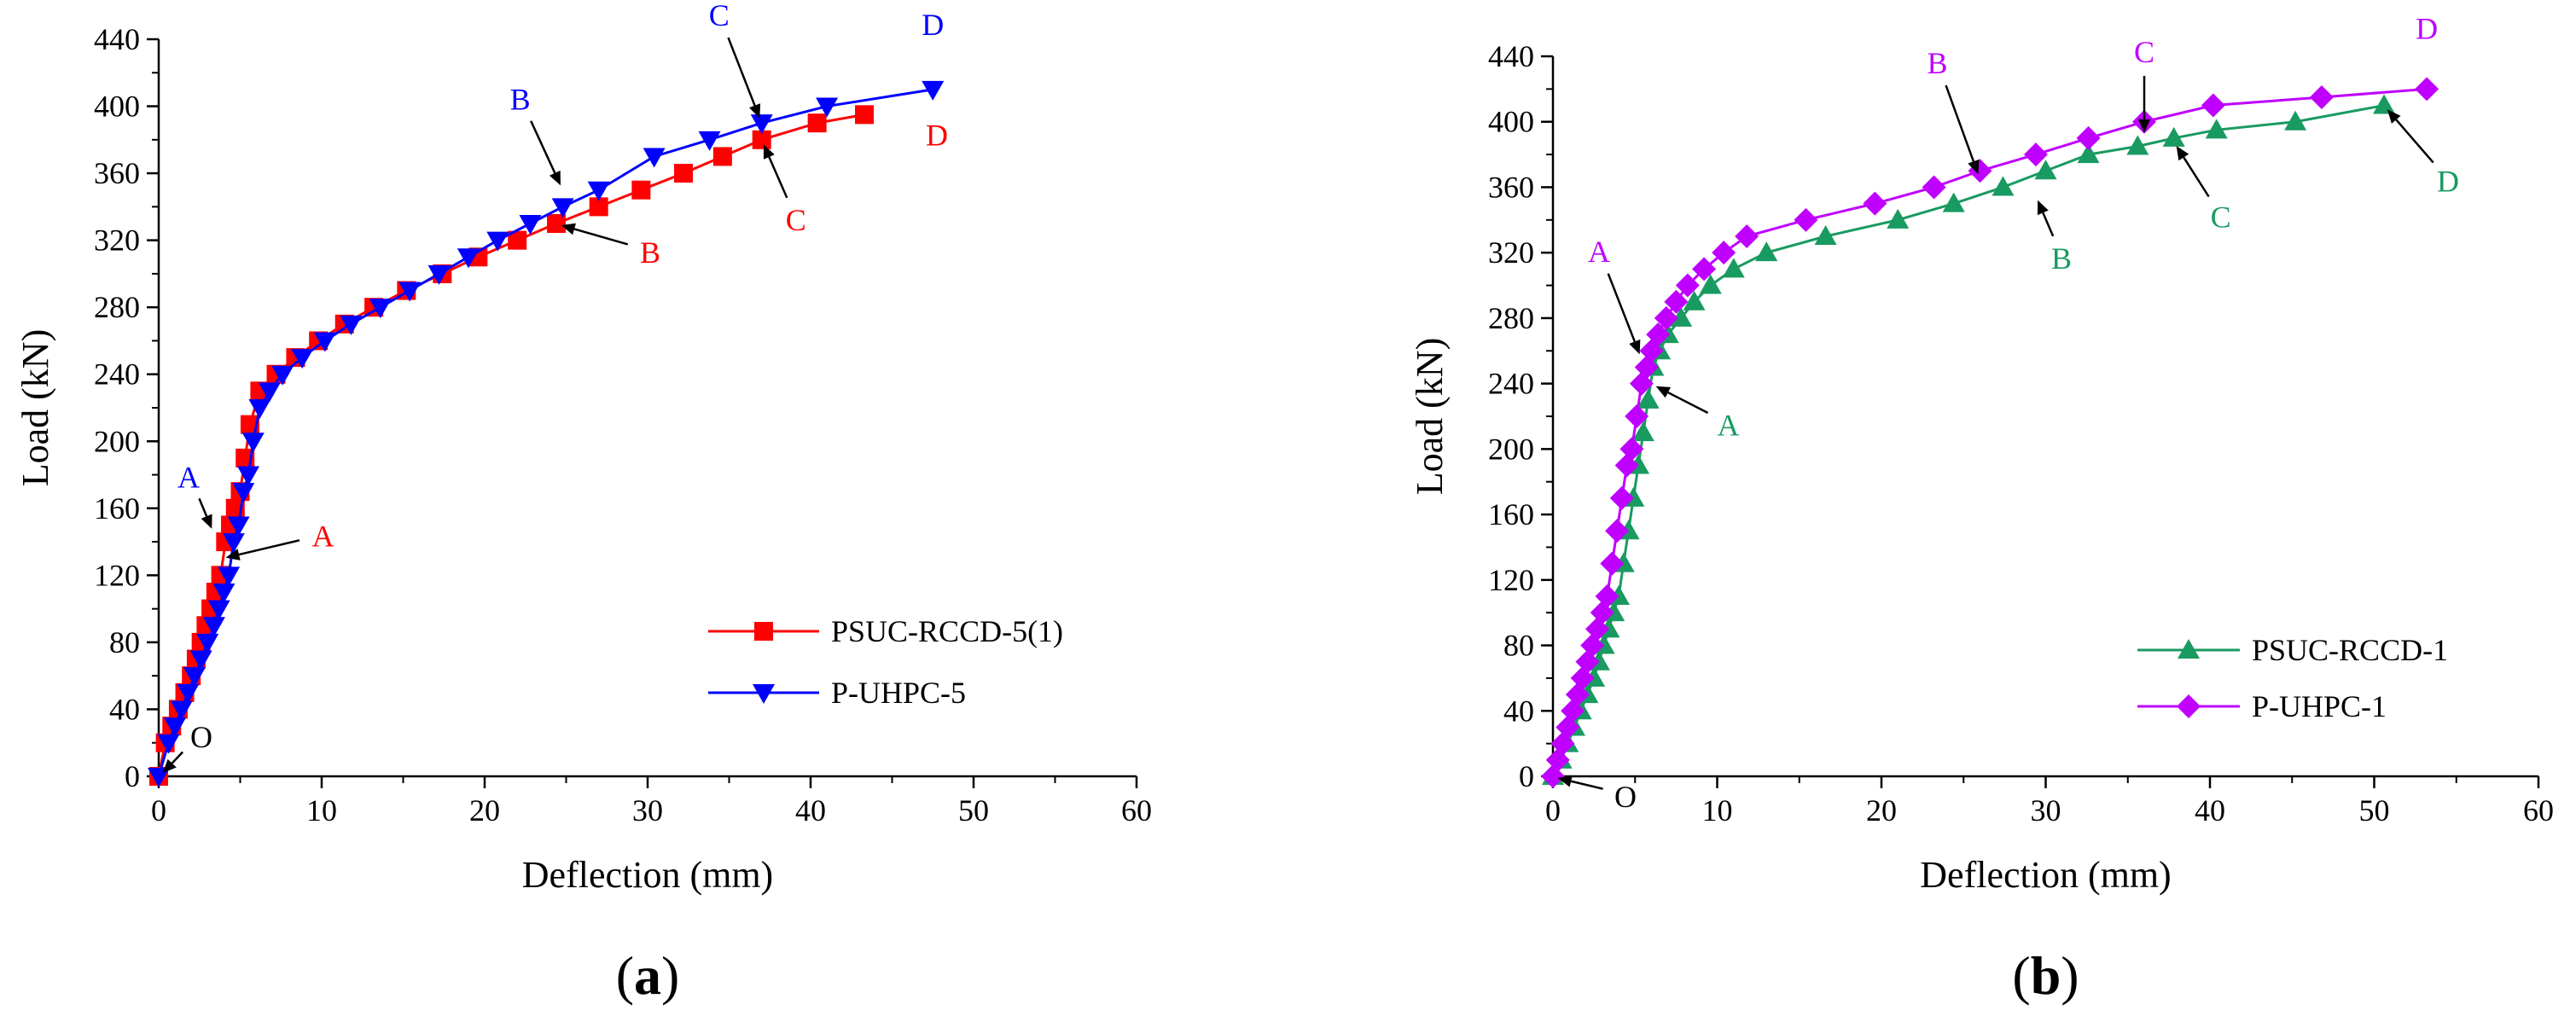 Image resolution: width=2576 pixels, height=1022 pixels. I want to click on x-tick-label: 50, so click(2374, 810).